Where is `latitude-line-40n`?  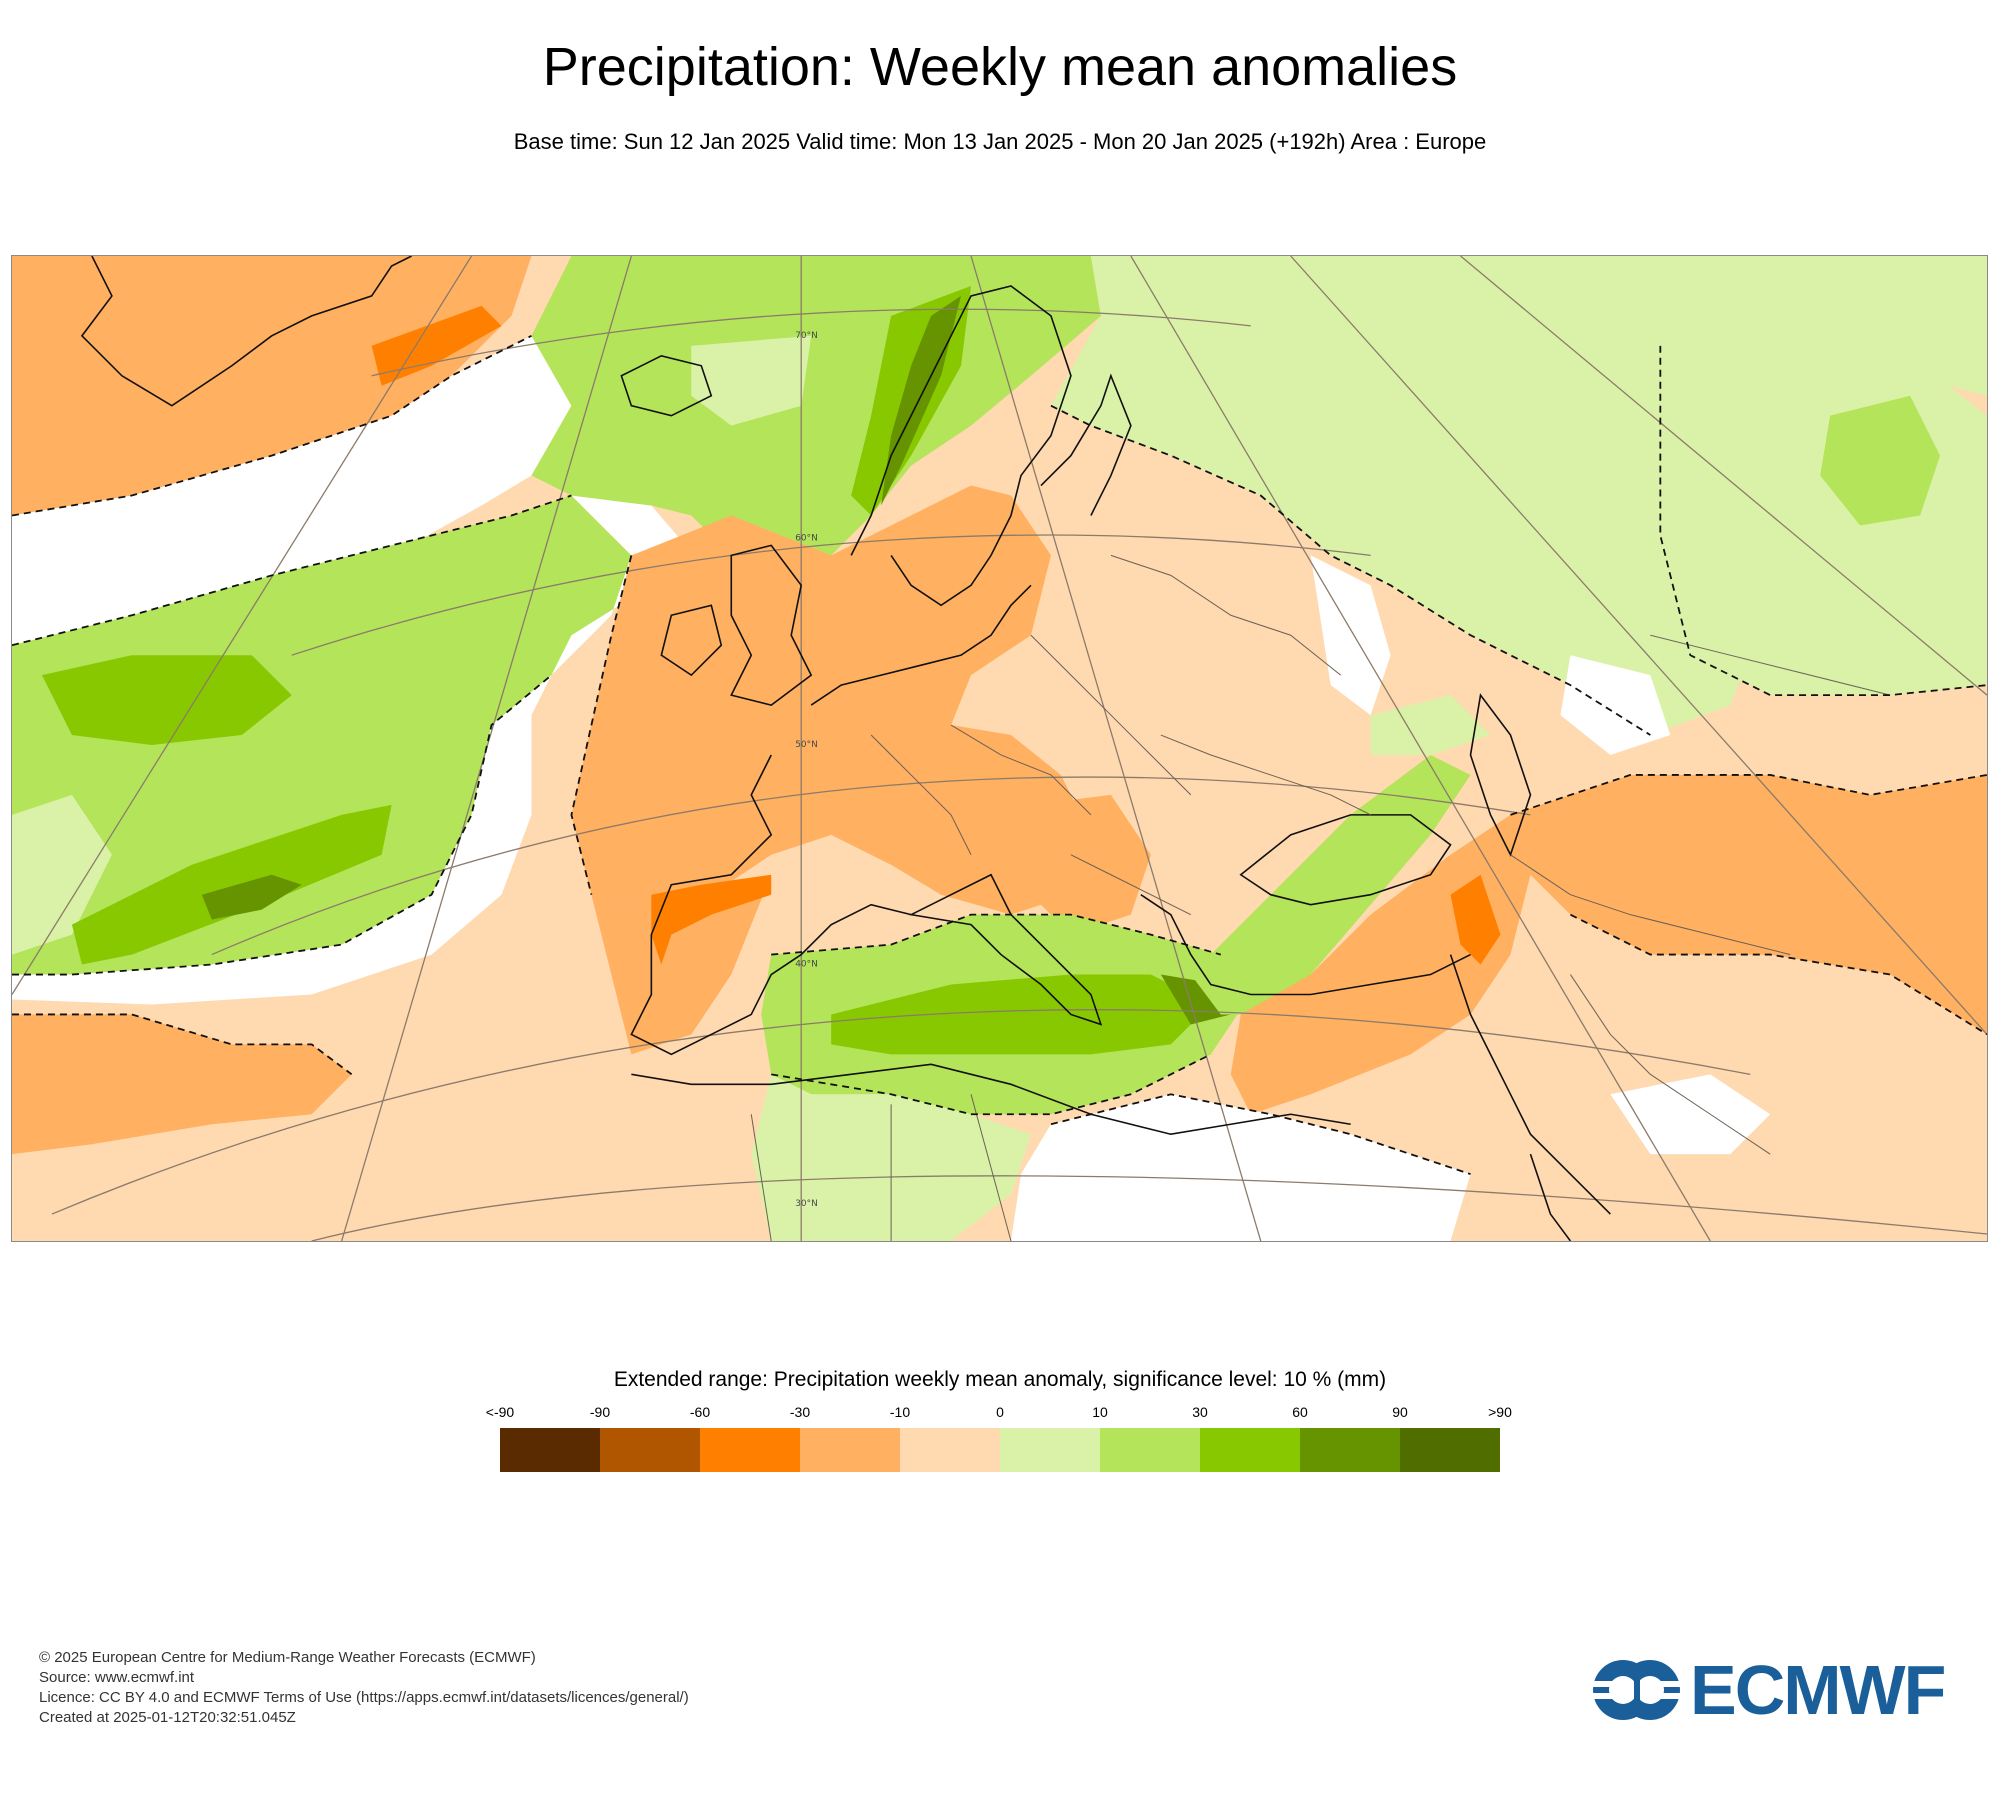
latitude-line-40n is located at coordinates (901, 1112).